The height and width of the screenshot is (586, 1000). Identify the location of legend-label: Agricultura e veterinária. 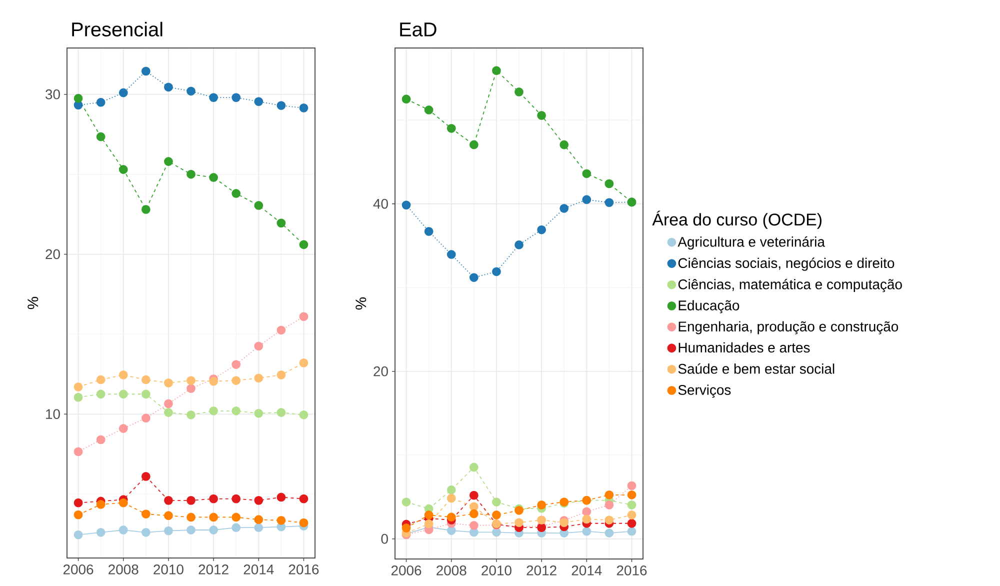
(751, 243).